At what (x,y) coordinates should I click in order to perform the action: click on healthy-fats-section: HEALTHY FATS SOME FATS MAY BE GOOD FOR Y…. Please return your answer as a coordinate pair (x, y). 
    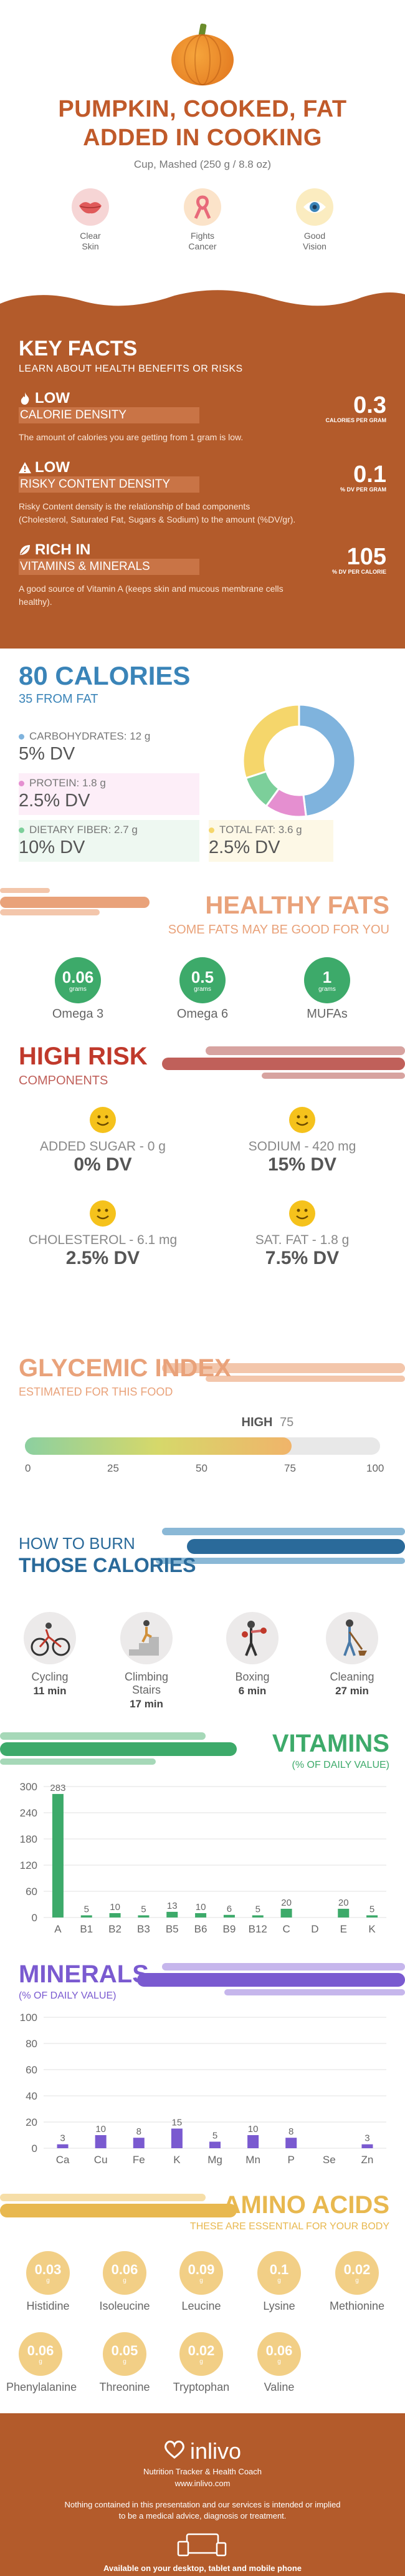
    Looking at the image, I should click on (202, 957).